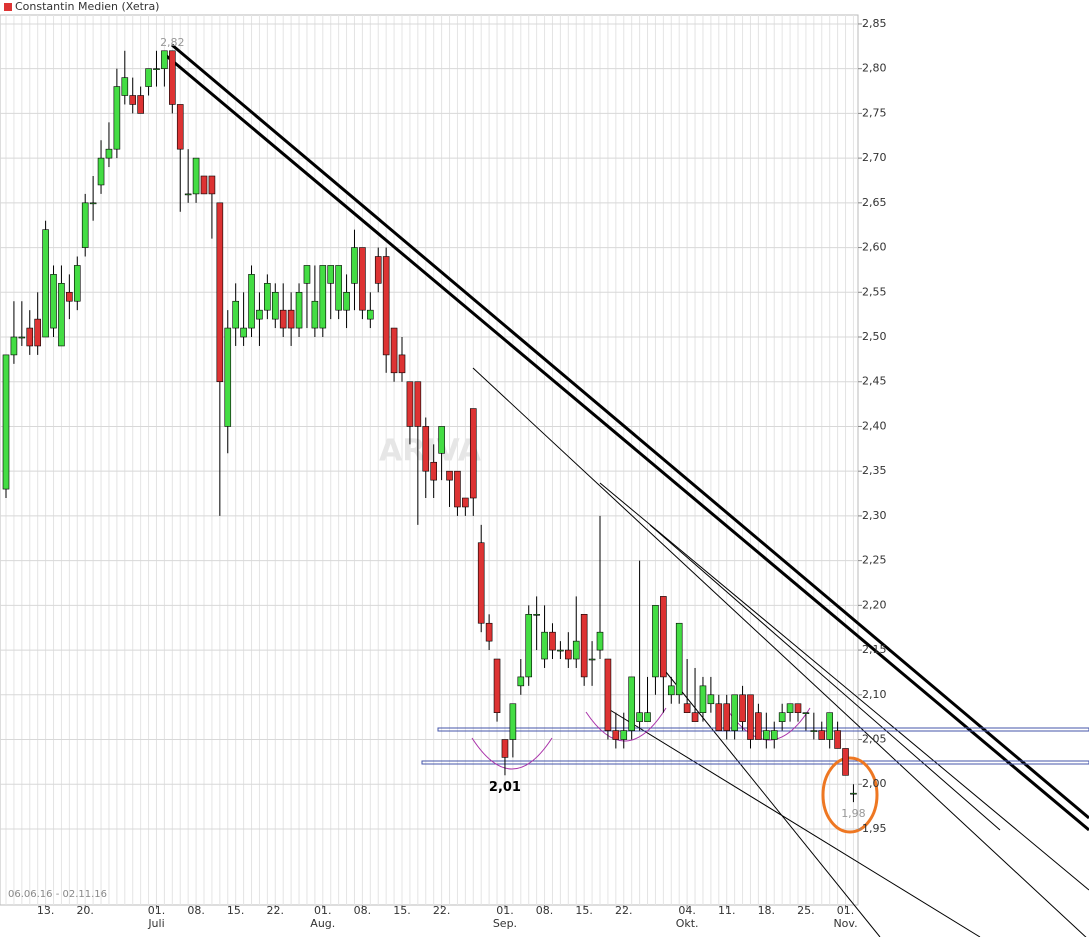 This screenshot has height=937, width=1089. What do you see at coordinates (874, 828) in the screenshot?
I see `y-tick-label: 1,95` at bounding box center [874, 828].